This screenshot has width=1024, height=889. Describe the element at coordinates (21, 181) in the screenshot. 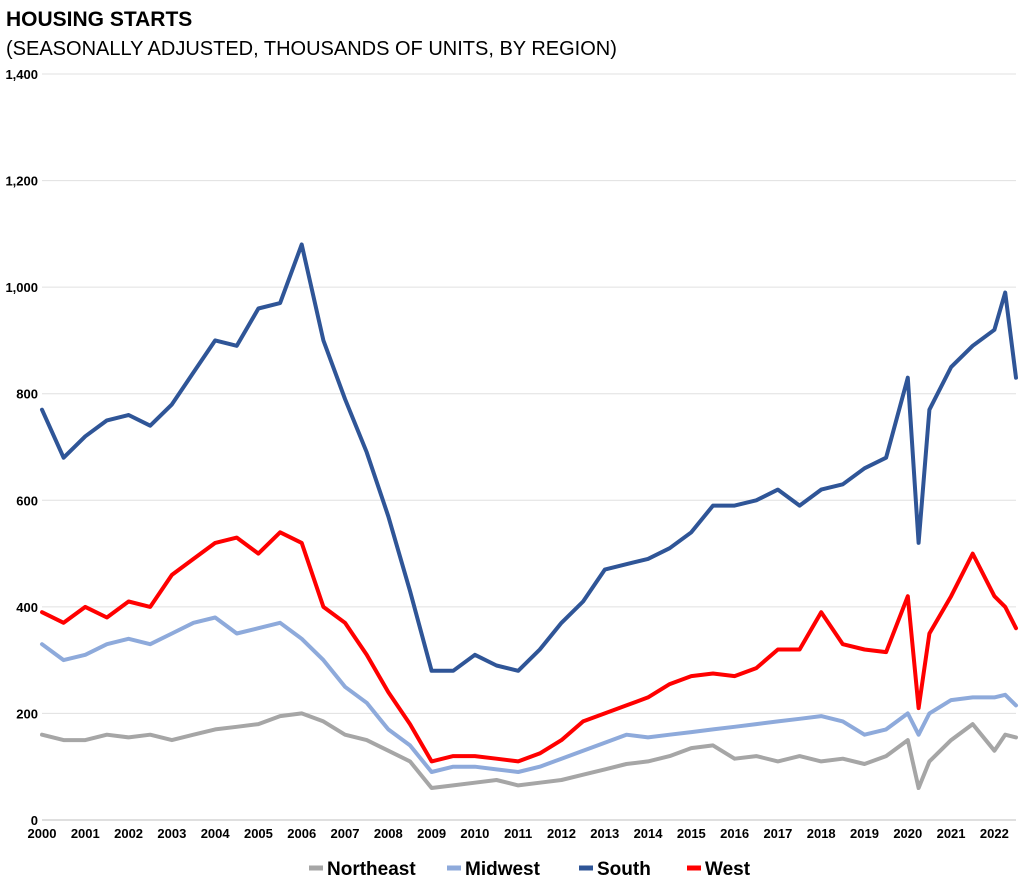

I see `y-tick-label: 1,200` at that location.